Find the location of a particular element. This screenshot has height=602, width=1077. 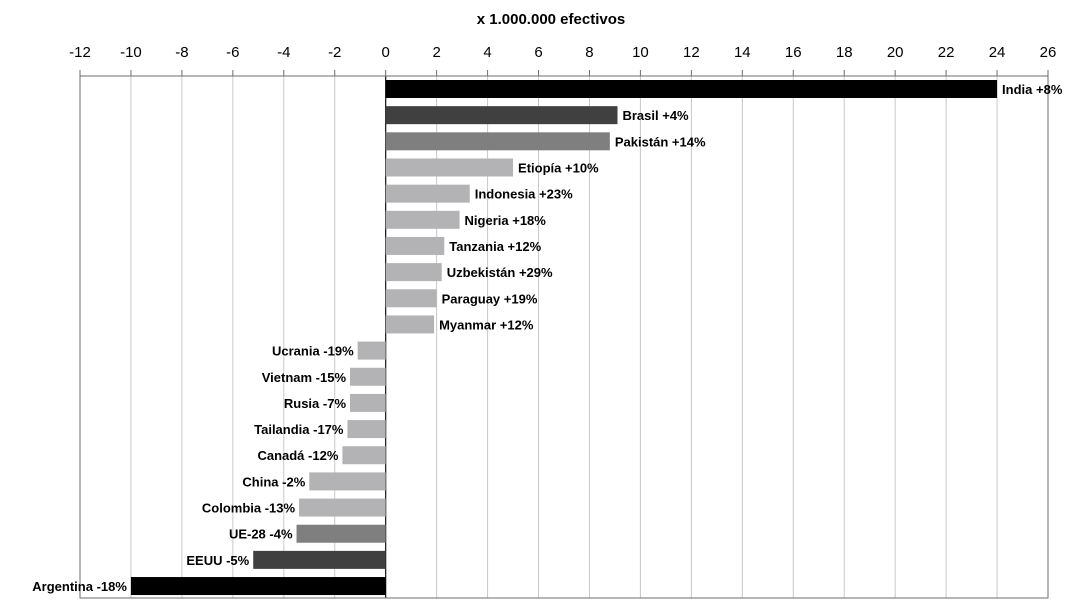

x-tick-label: -4 is located at coordinates (283, 52).